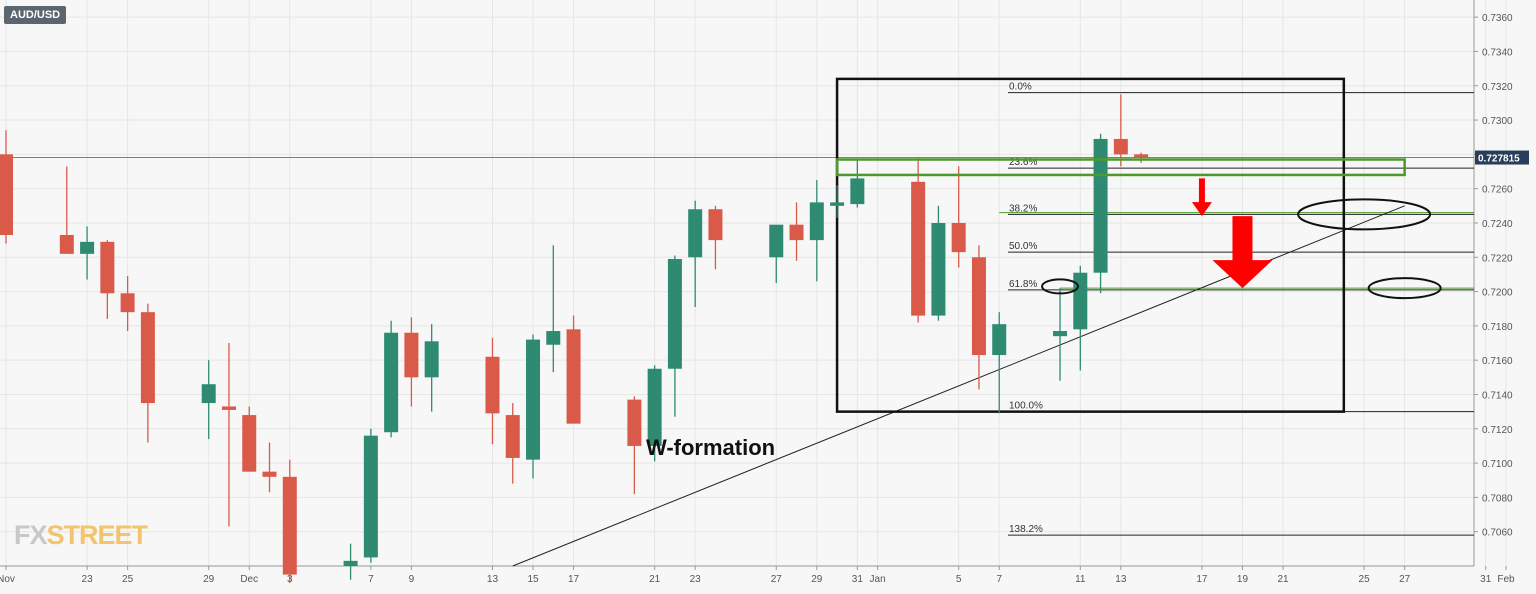  What do you see at coordinates (1023, 162) in the screenshot?
I see `fib-label: 23.6%` at bounding box center [1023, 162].